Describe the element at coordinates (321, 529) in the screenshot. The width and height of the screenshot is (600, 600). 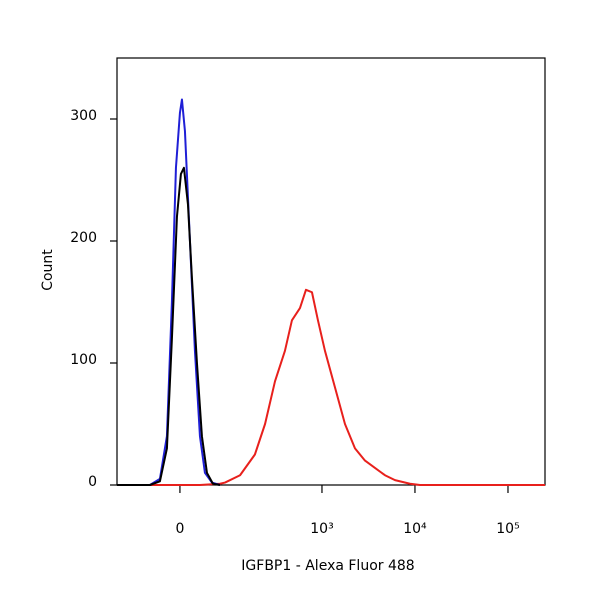
I see `x-tick-label: 10³` at that location.